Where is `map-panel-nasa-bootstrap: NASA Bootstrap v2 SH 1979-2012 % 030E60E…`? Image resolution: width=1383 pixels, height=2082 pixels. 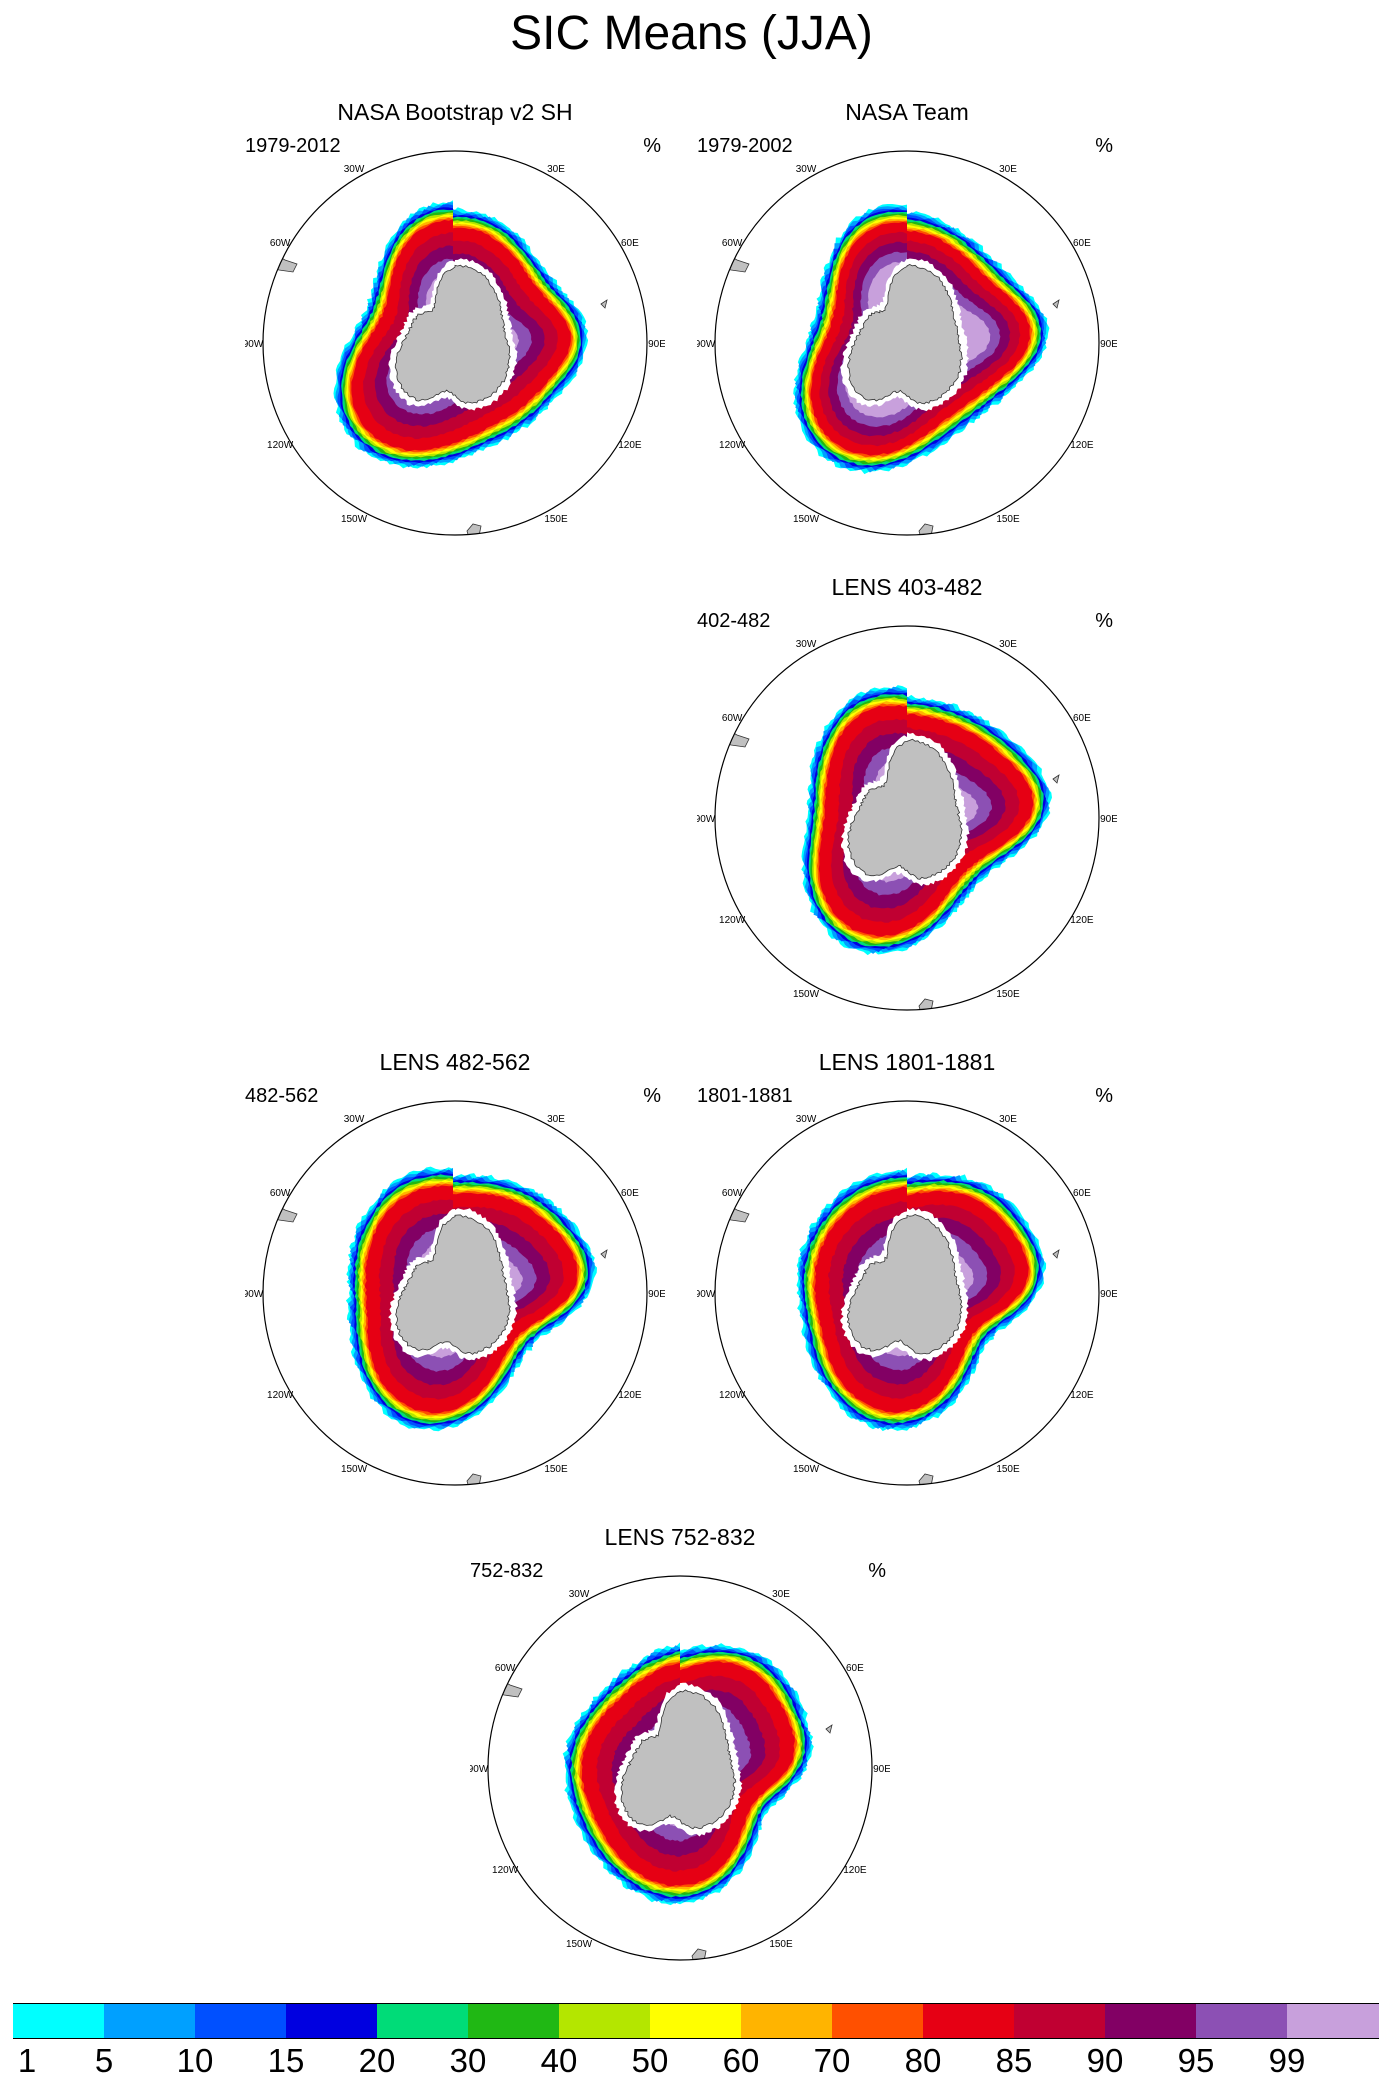 map-panel-nasa-bootstrap: NASA Bootstrap v2 SH 1979-2012 % 030E60E… is located at coordinates (455, 318).